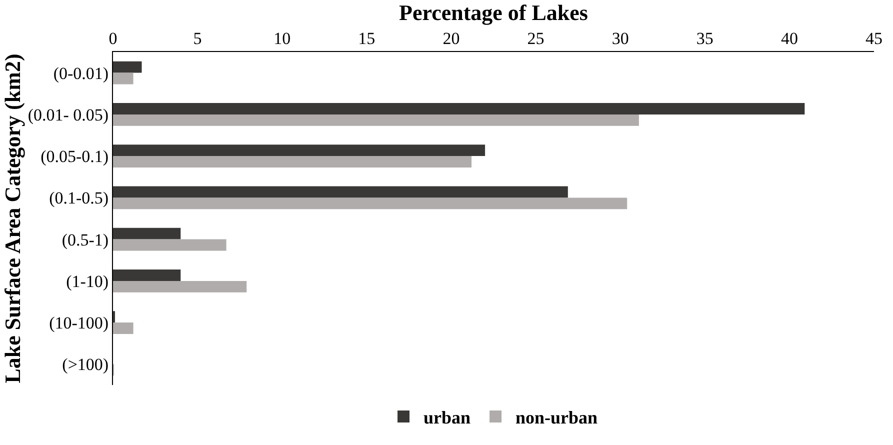 The image size is (893, 445). Describe the element at coordinates (705, 38) in the screenshot. I see `x-tick-label: 35` at that location.